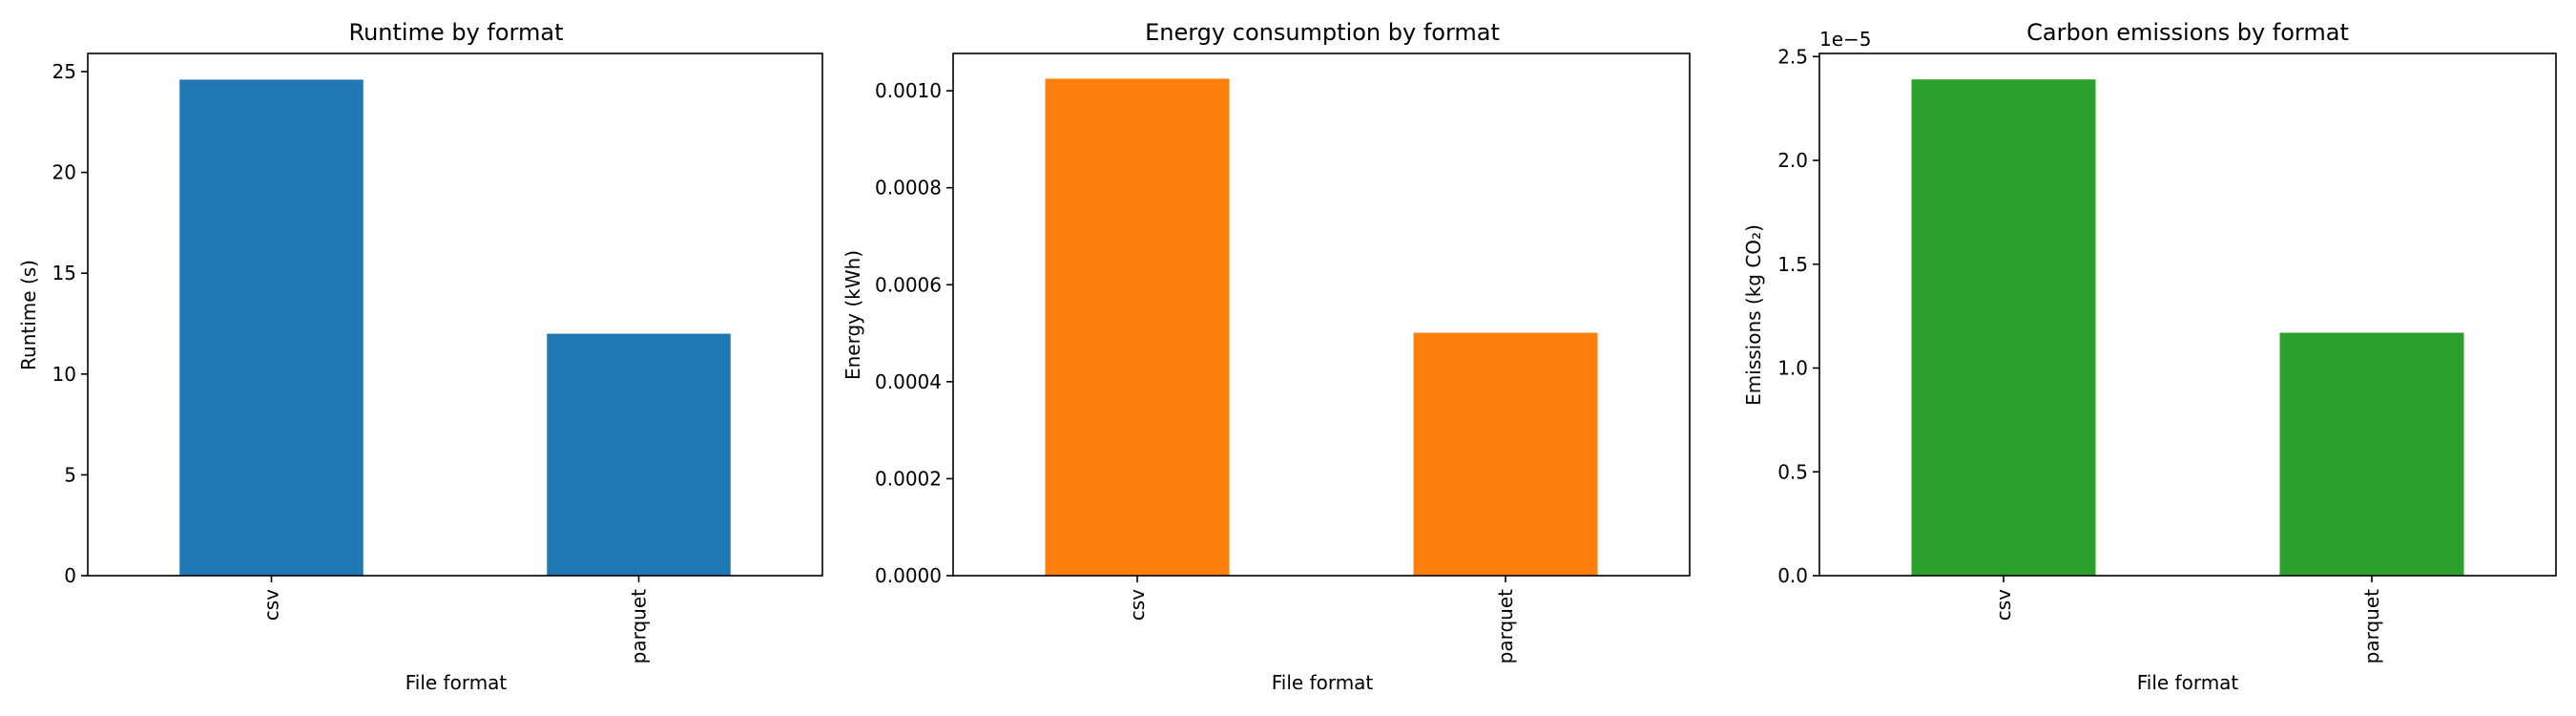 The width and height of the screenshot is (2576, 716). I want to click on y-tick-label: 0.5, so click(1792, 471).